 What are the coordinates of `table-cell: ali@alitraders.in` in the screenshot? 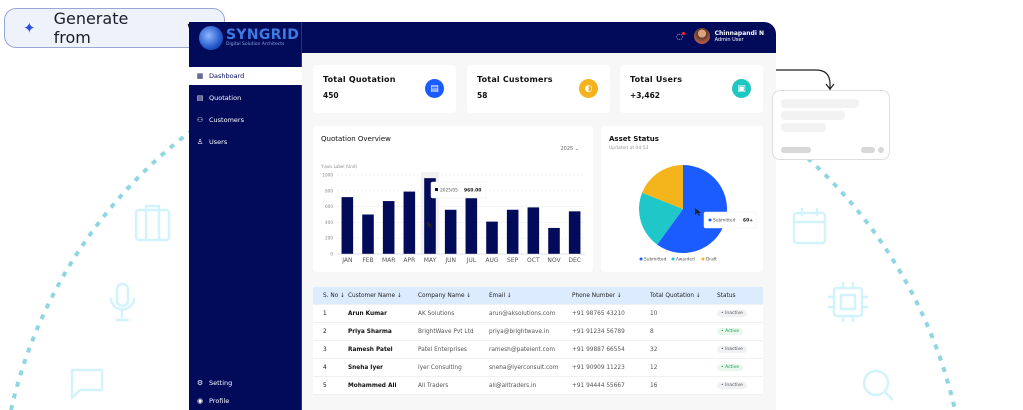 It's located at (513, 385).